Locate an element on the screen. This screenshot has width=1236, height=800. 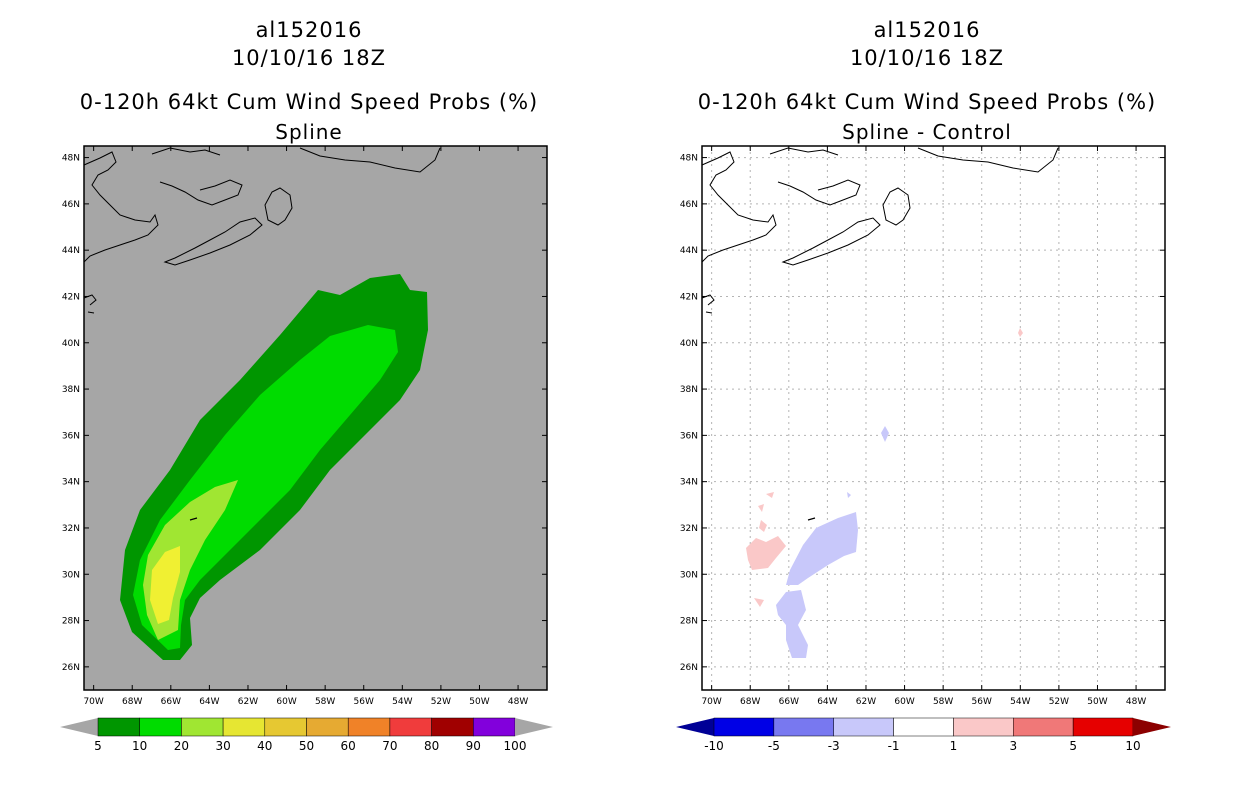
colorbar-label: -10 is located at coordinates (714, 746).